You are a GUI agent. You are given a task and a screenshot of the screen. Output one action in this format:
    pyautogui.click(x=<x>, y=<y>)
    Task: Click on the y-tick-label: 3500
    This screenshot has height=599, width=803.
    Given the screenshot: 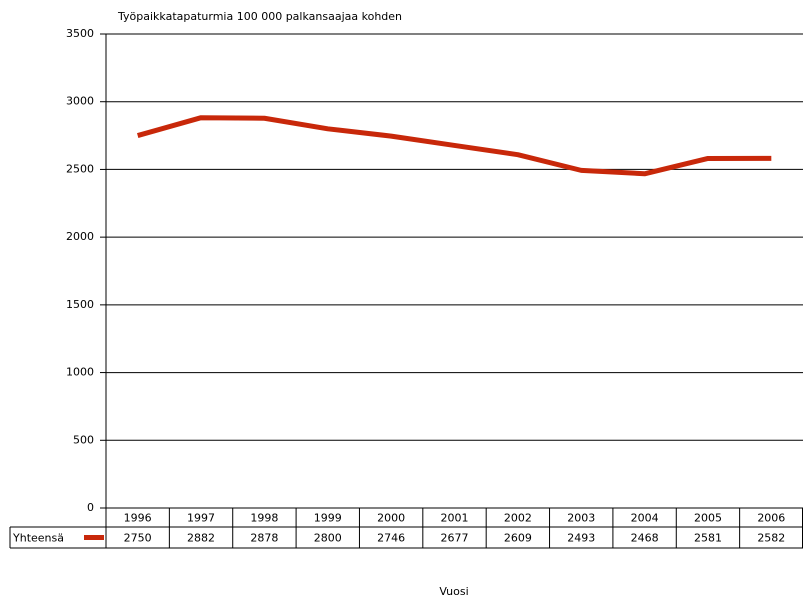 What is the action you would take?
    pyautogui.click(x=80, y=33)
    